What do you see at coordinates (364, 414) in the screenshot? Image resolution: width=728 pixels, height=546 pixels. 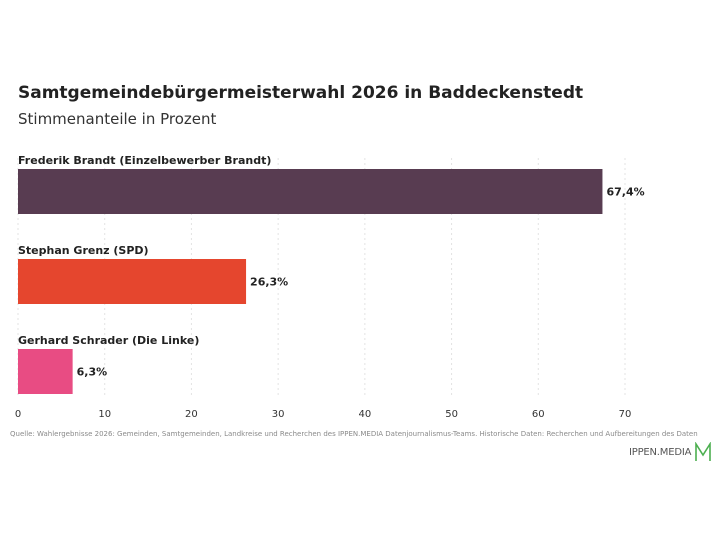 I see `x-tick-label: 40` at bounding box center [364, 414].